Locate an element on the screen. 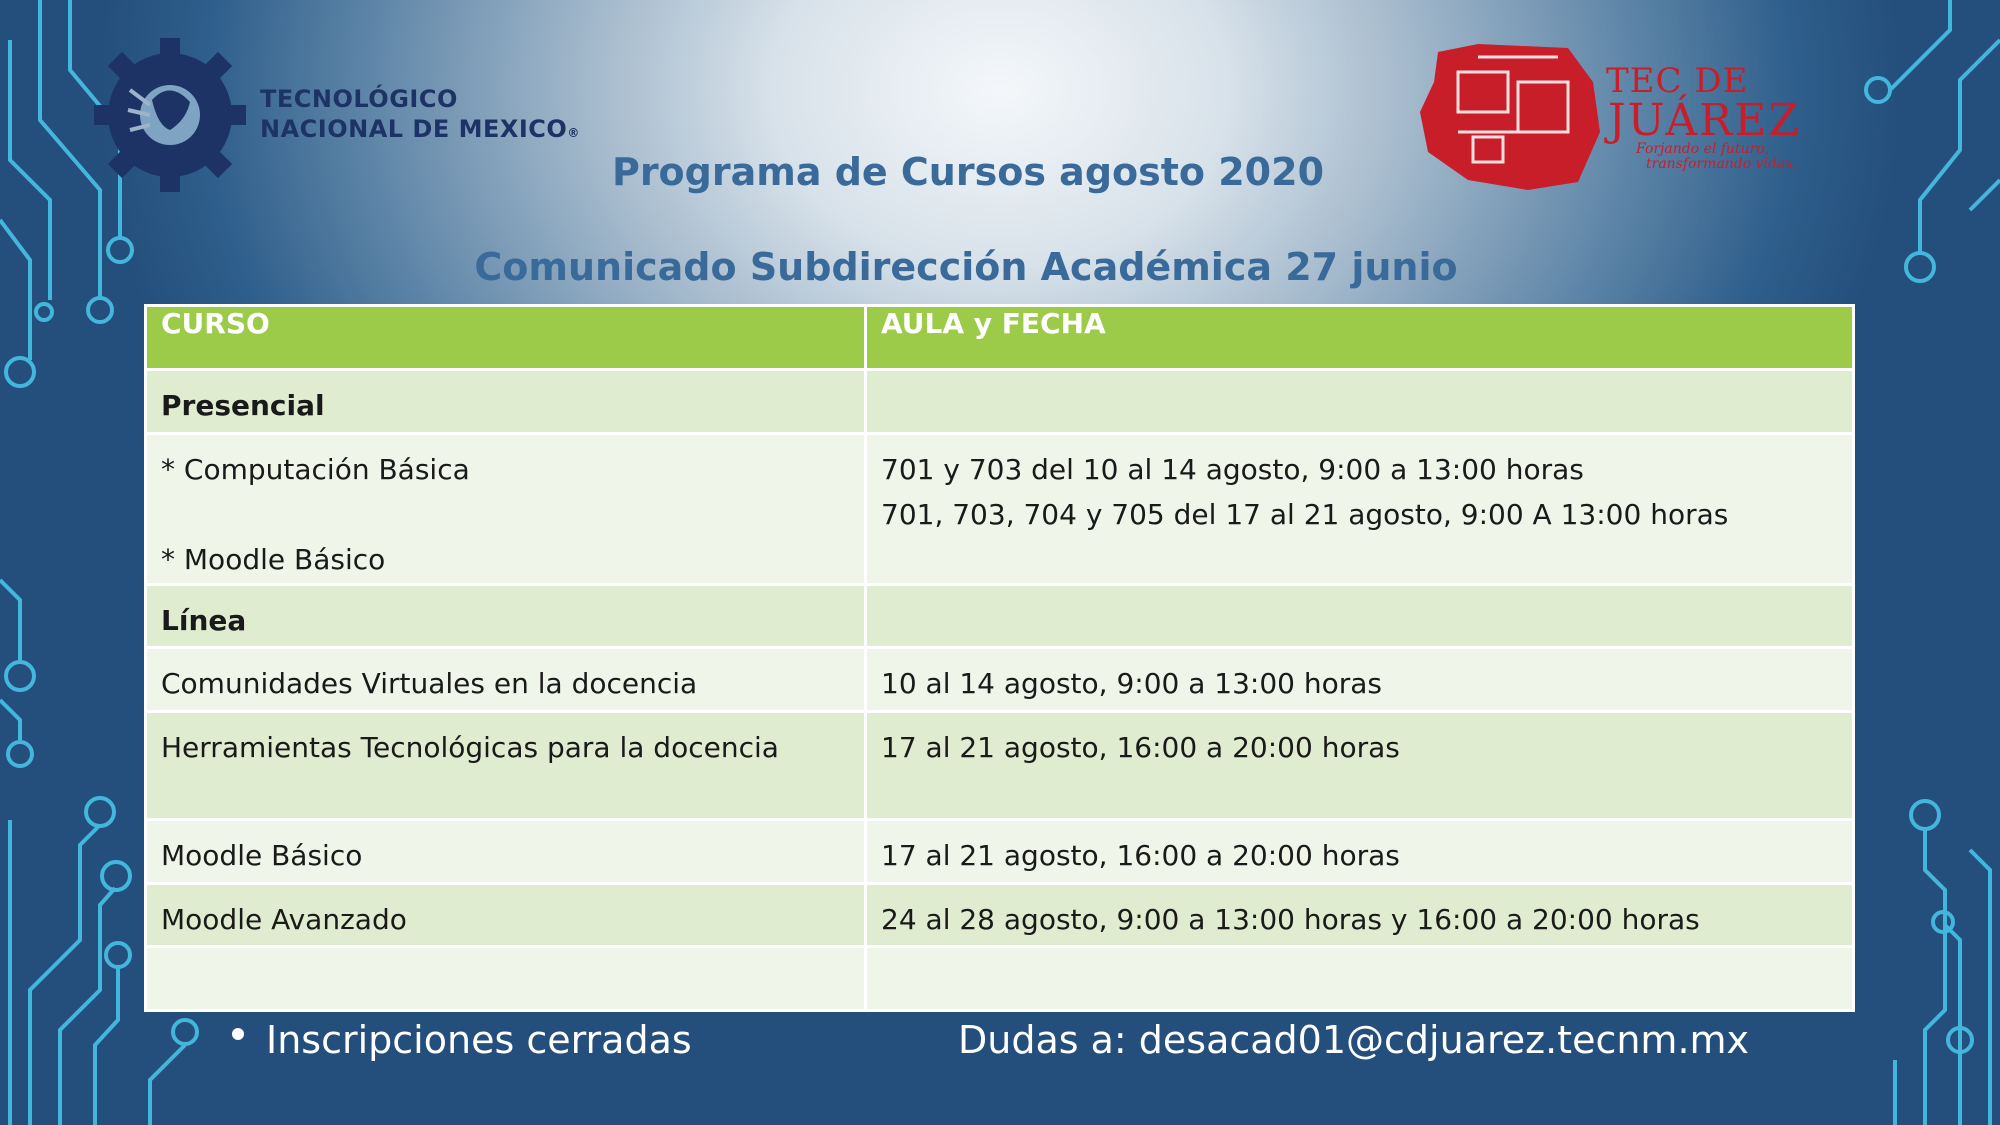 This screenshot has width=2000, height=1125. section-presencial: Presencial is located at coordinates (243, 405).